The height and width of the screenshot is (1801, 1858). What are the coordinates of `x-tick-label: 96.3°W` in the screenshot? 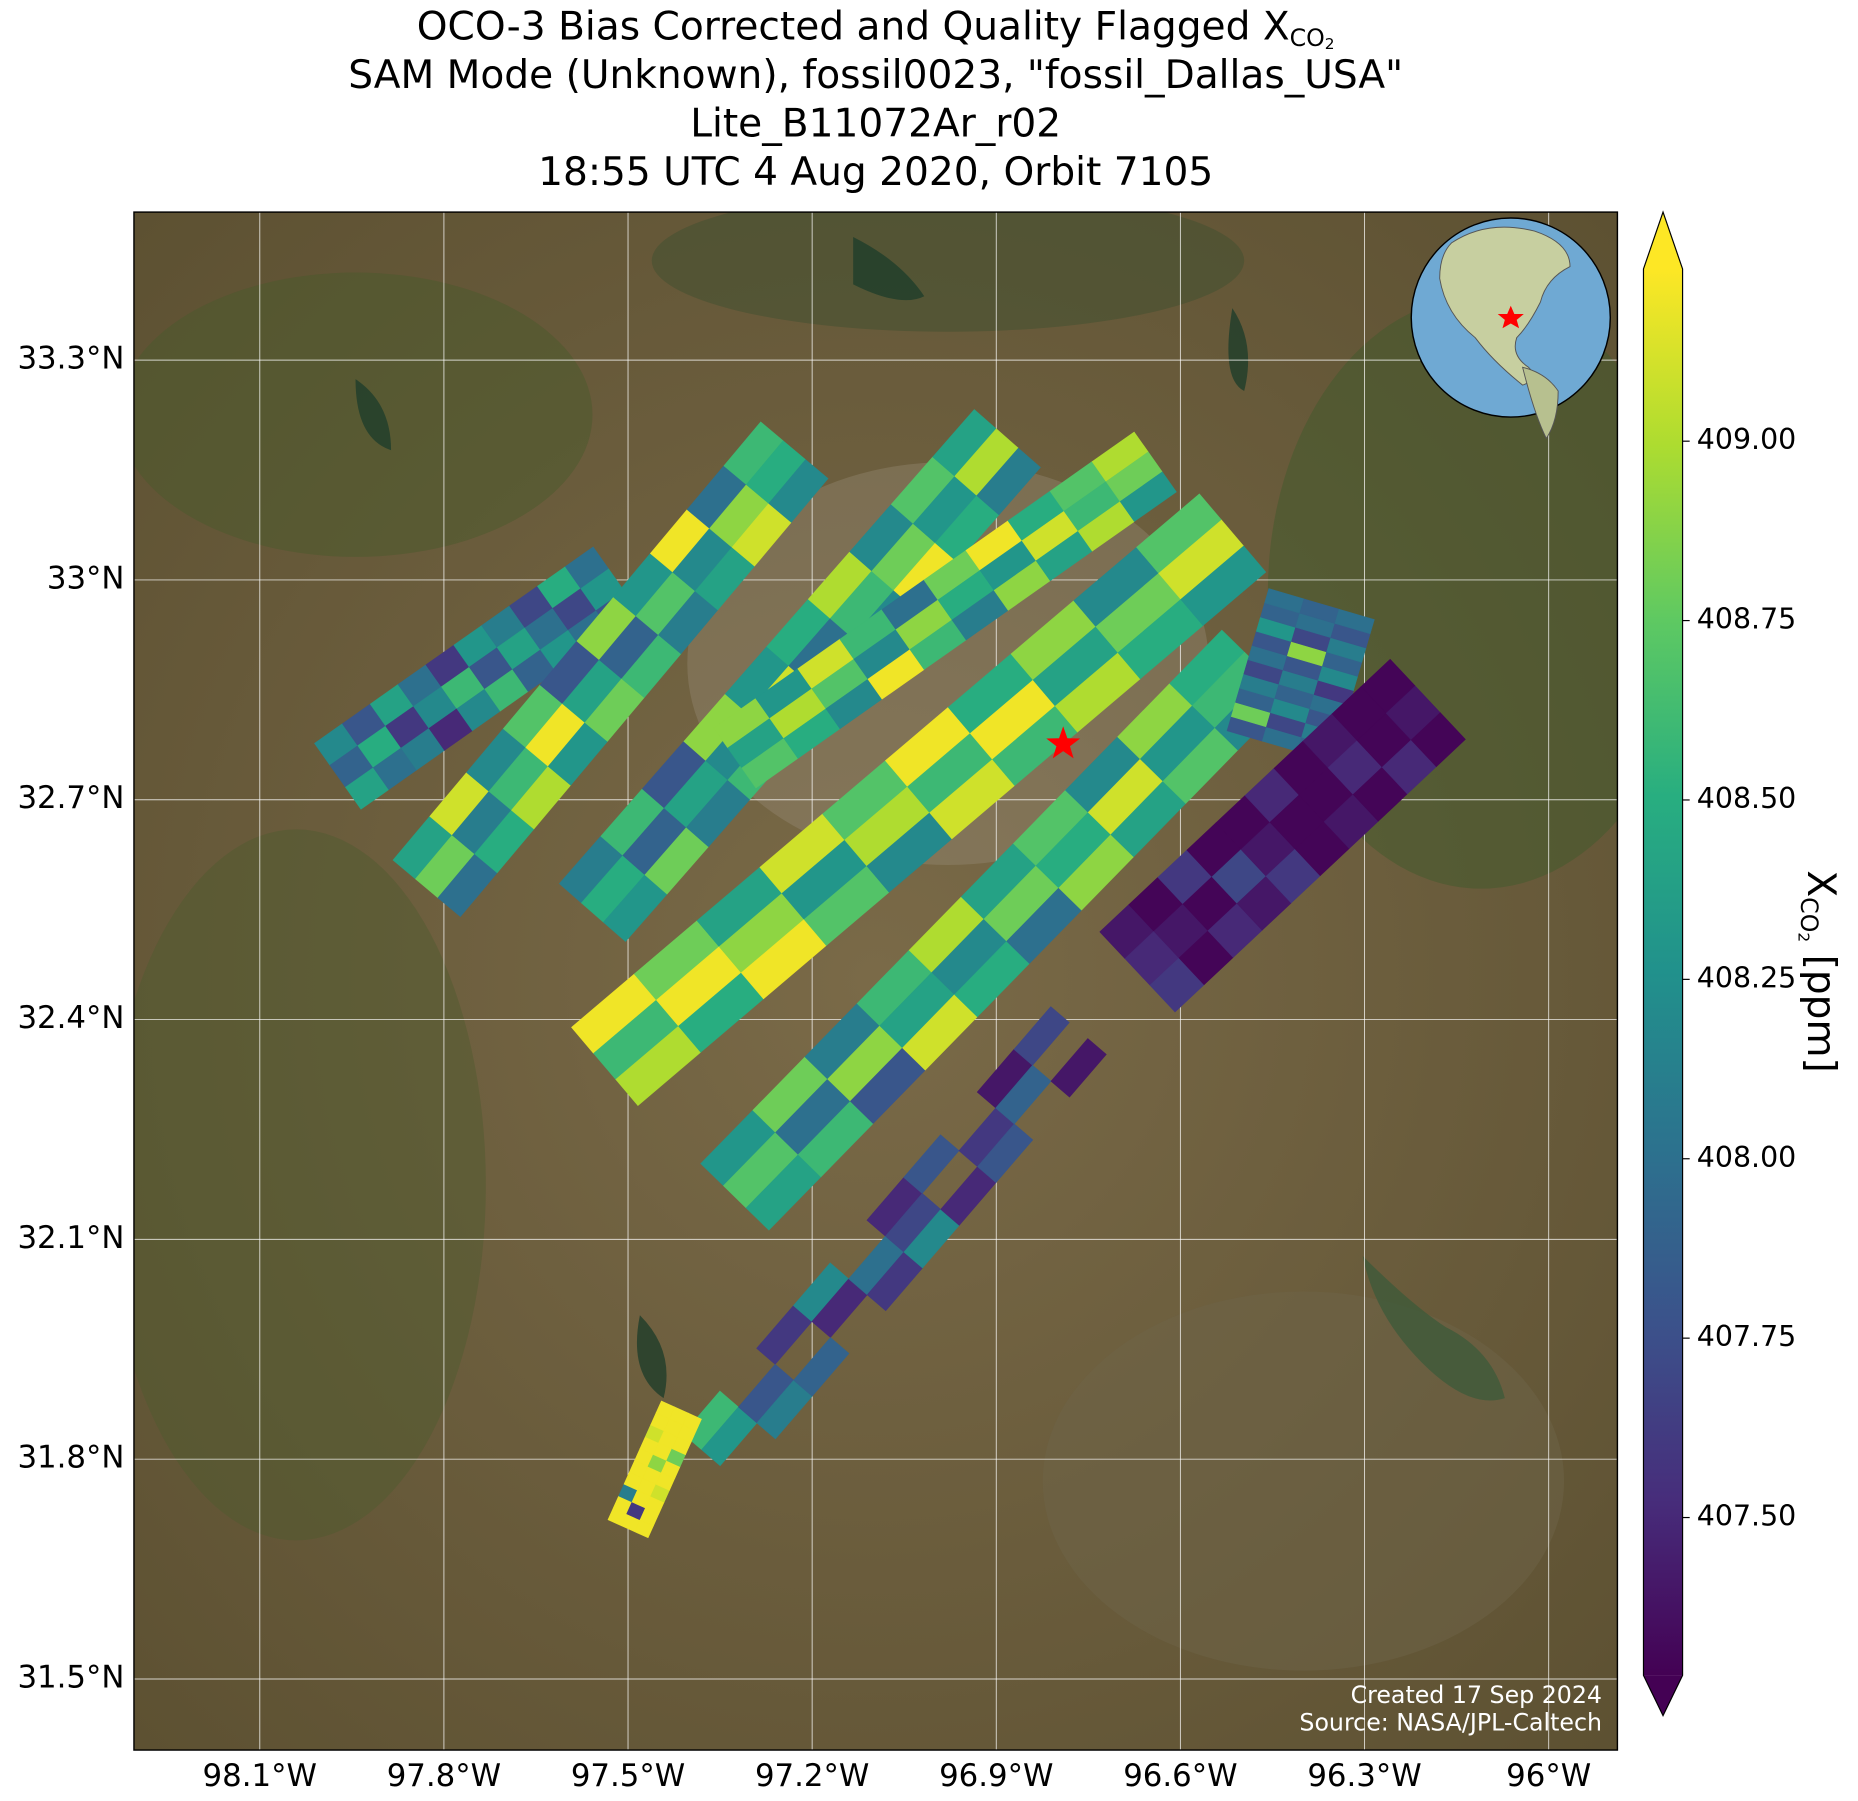 It's located at (1364, 1776).